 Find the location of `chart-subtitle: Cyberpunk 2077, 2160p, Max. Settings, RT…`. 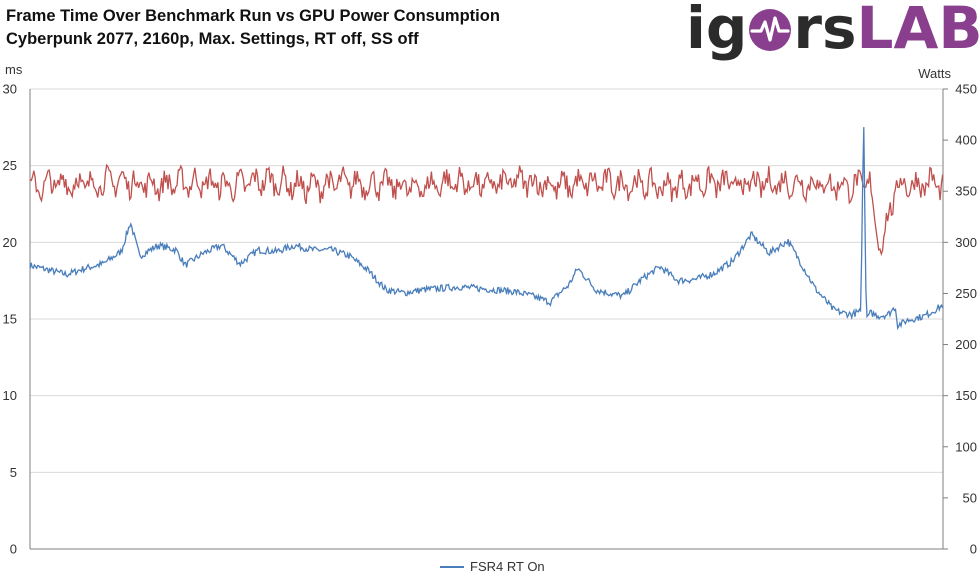

chart-subtitle: Cyberpunk 2077, 2160p, Max. Settings, RT… is located at coordinates (212, 39).